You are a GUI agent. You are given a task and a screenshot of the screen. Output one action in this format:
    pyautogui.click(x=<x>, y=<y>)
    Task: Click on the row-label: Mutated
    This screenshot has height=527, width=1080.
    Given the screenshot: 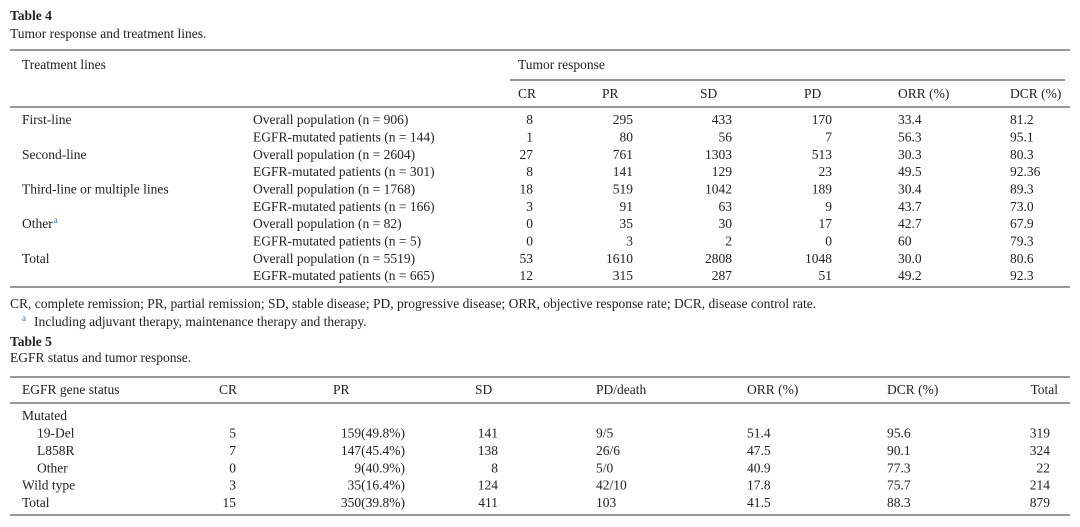 What is the action you would take?
    pyautogui.click(x=44, y=415)
    